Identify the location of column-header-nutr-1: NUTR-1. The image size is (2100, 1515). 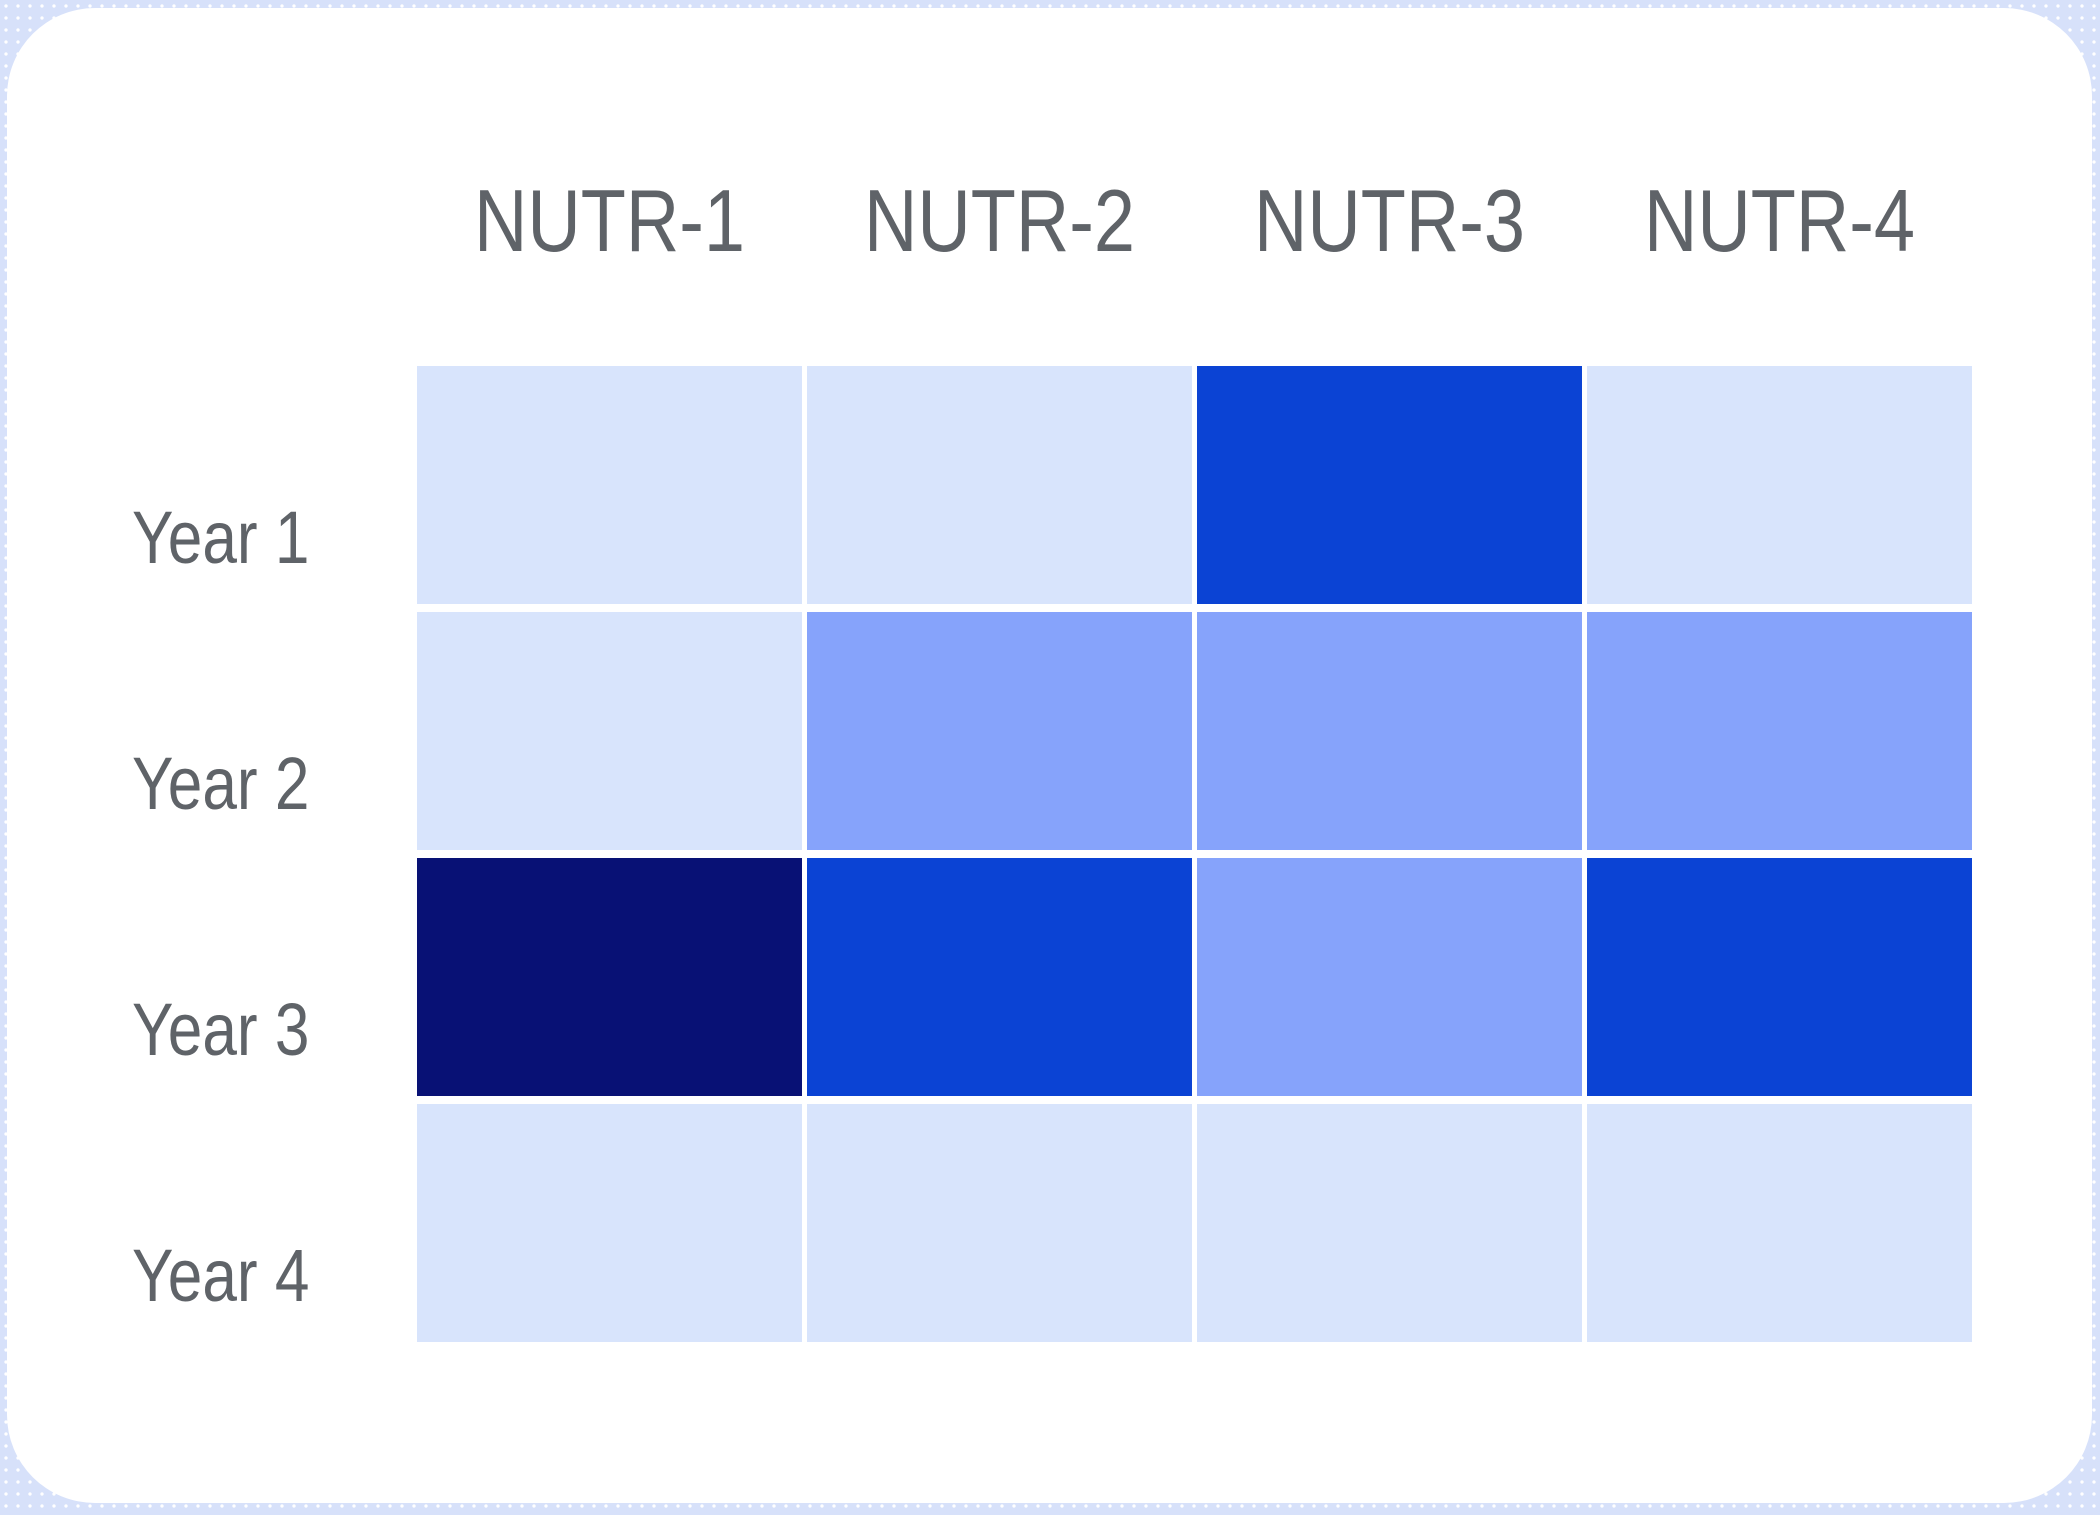
(609, 220).